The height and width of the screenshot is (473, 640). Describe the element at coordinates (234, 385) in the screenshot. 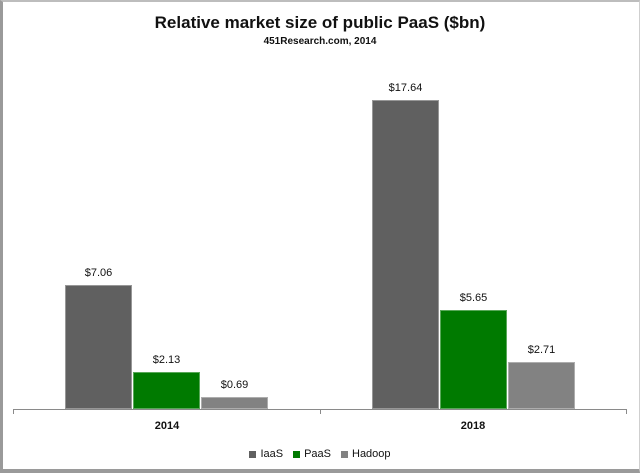

I see `data-label: $0.69` at that location.